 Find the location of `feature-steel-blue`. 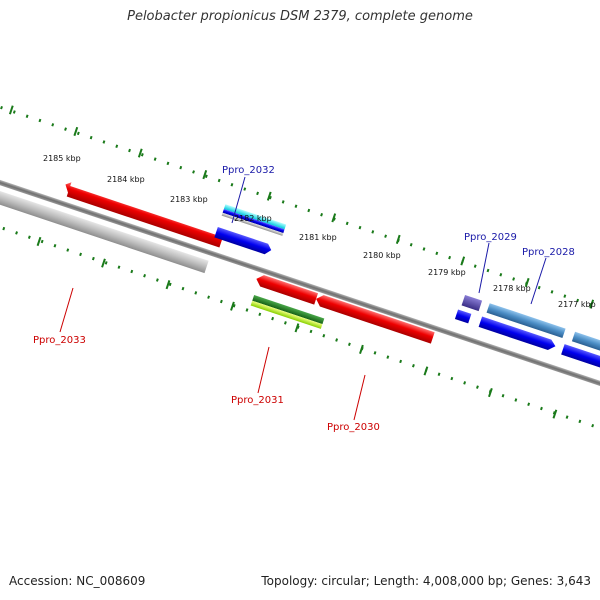

feature-steel-blue is located at coordinates (526, 321).